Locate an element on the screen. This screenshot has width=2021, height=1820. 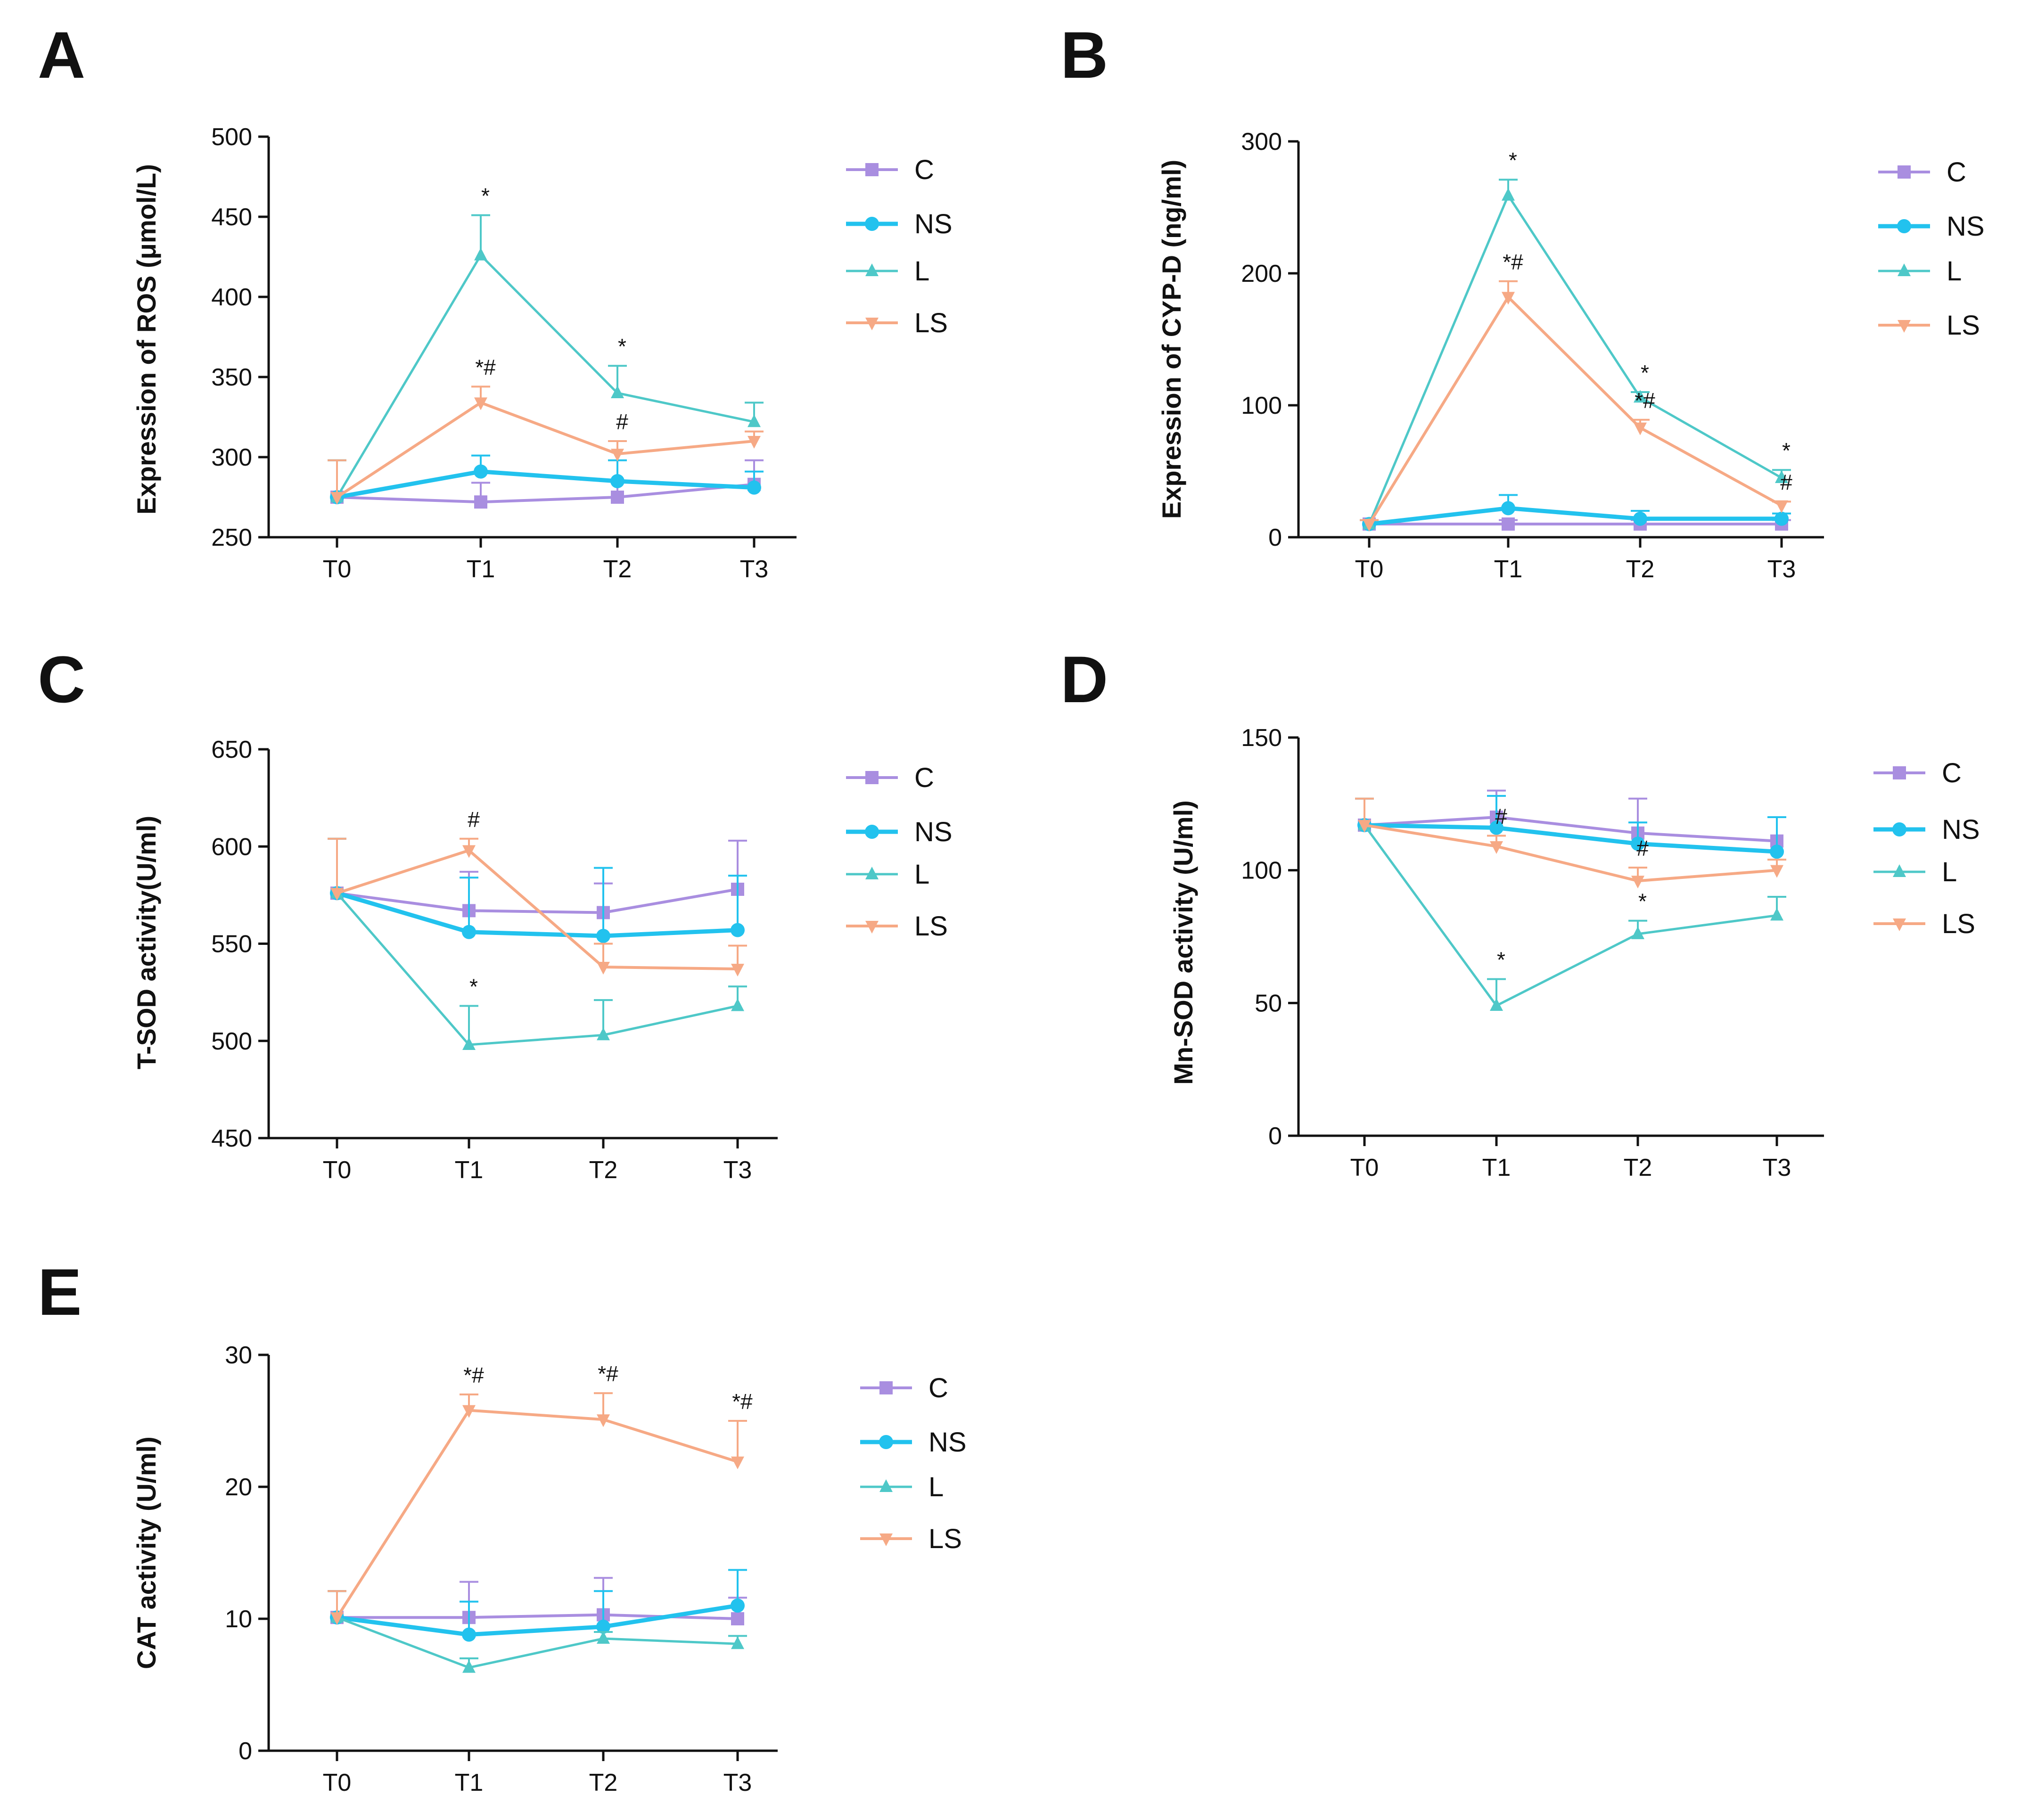
y-tick-label: 500 is located at coordinates (231, 137).